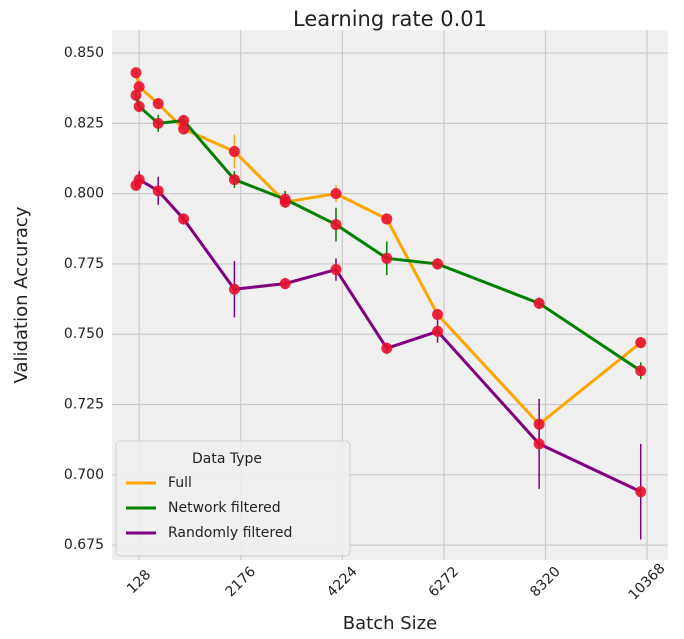 The width and height of the screenshot is (684, 639). What do you see at coordinates (84, 53) in the screenshot?
I see `y-tick-label: 0.850` at bounding box center [84, 53].